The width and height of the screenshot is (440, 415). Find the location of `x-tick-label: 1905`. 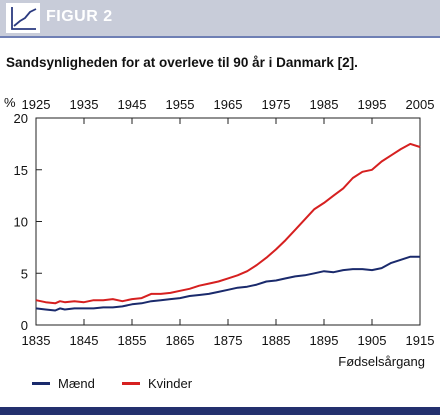

x-tick-label: 1905 is located at coordinates (372, 340).